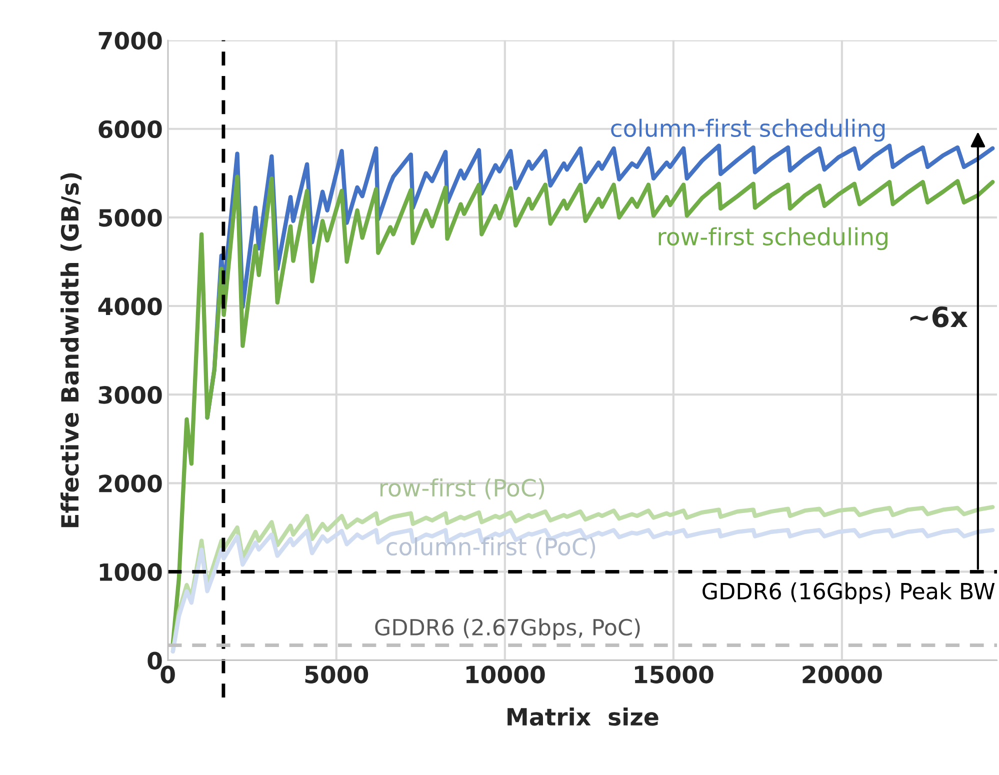 The image size is (999, 775). What do you see at coordinates (848, 593) in the screenshot?
I see `ref-line-label: GDDR6 (16Gbps) Peak BW` at bounding box center [848, 593].